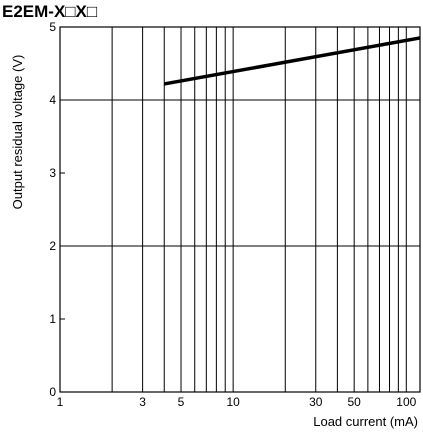 The image size is (423, 434). Describe the element at coordinates (406, 402) in the screenshot. I see `x-tick-label: 100` at that location.